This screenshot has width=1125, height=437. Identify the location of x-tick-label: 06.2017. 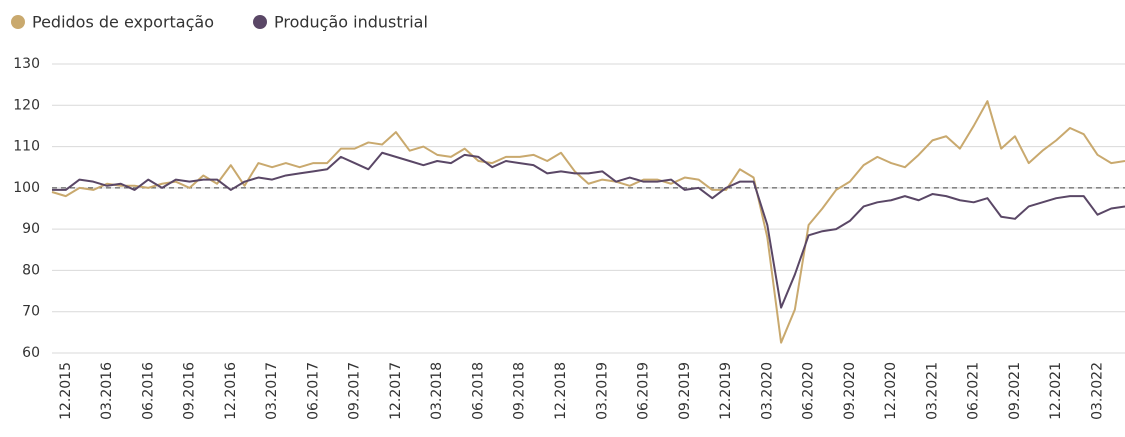
(313, 391).